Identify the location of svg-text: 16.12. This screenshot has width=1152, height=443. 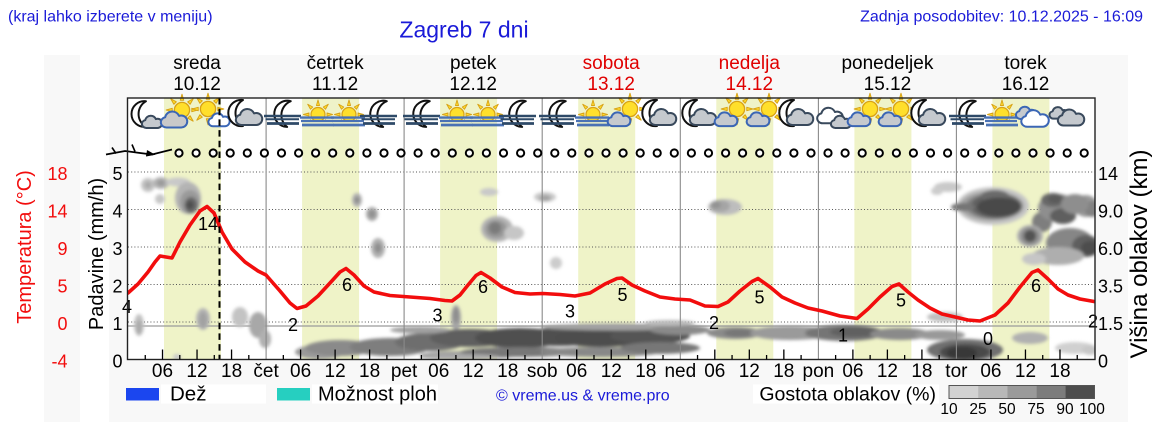
(1026, 84).